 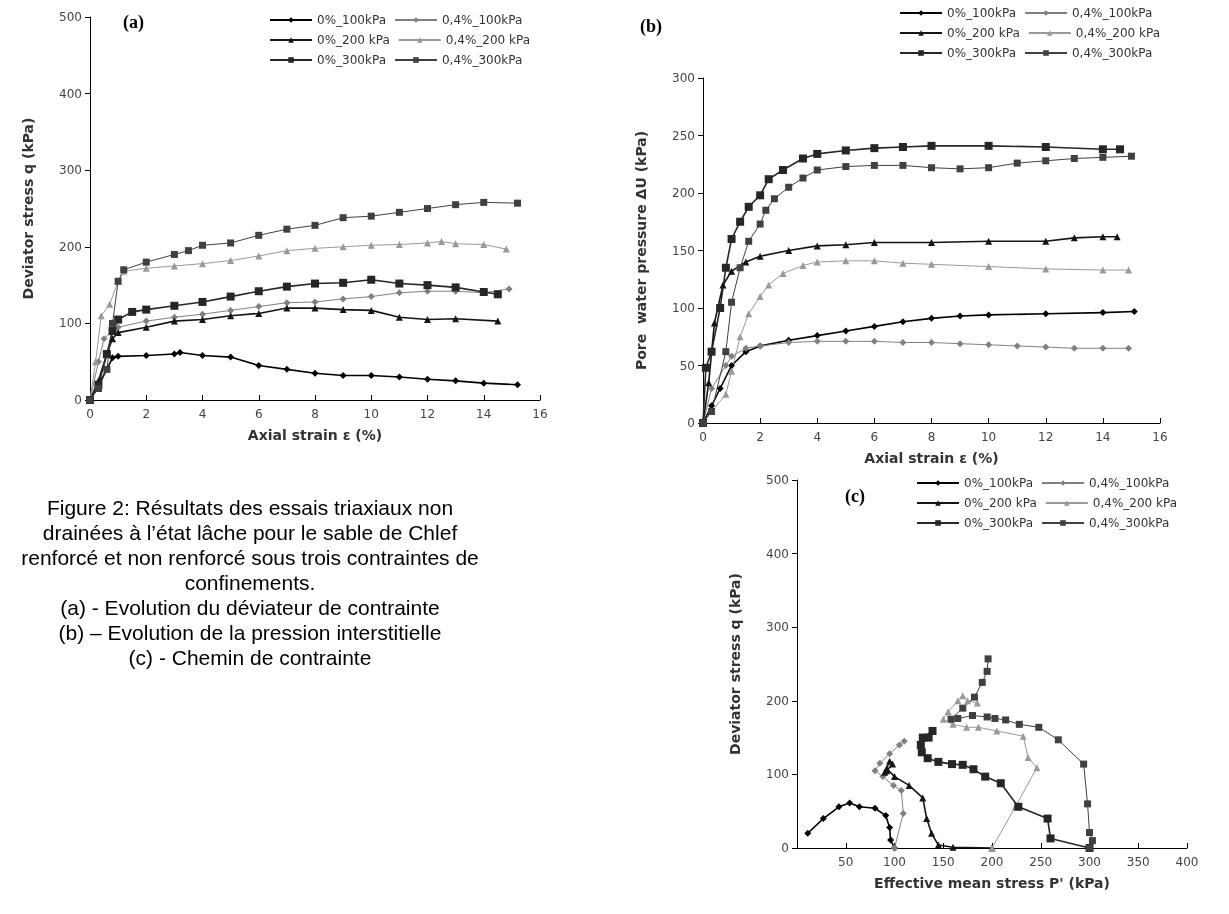 I want to click on x-tick-label: 300, so click(x=1089, y=862).